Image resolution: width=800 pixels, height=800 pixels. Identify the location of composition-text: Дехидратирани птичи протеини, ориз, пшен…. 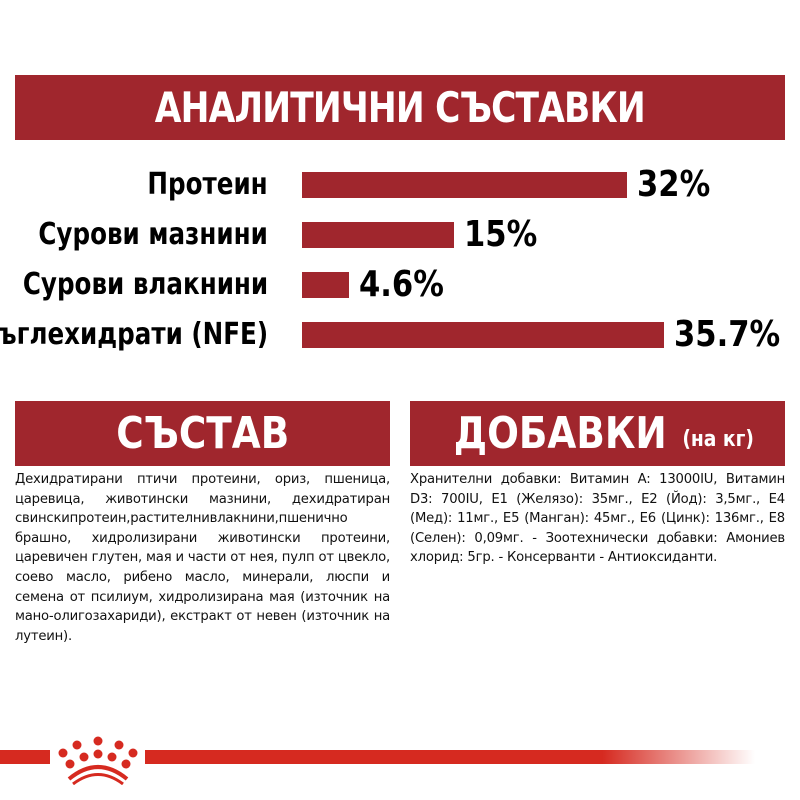
(202, 558).